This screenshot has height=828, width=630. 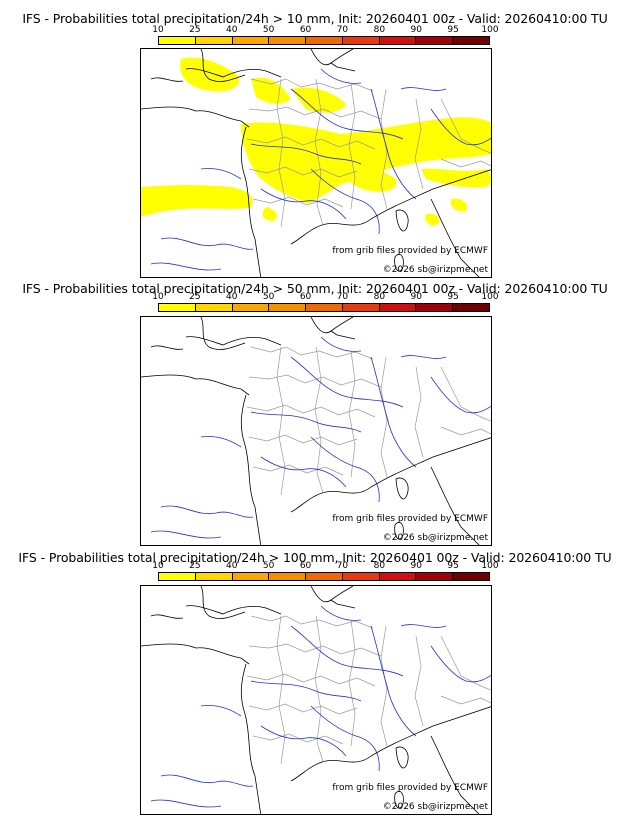 What do you see at coordinates (158, 30) in the screenshot?
I see `colorbar-tick-label: 10` at bounding box center [158, 30].